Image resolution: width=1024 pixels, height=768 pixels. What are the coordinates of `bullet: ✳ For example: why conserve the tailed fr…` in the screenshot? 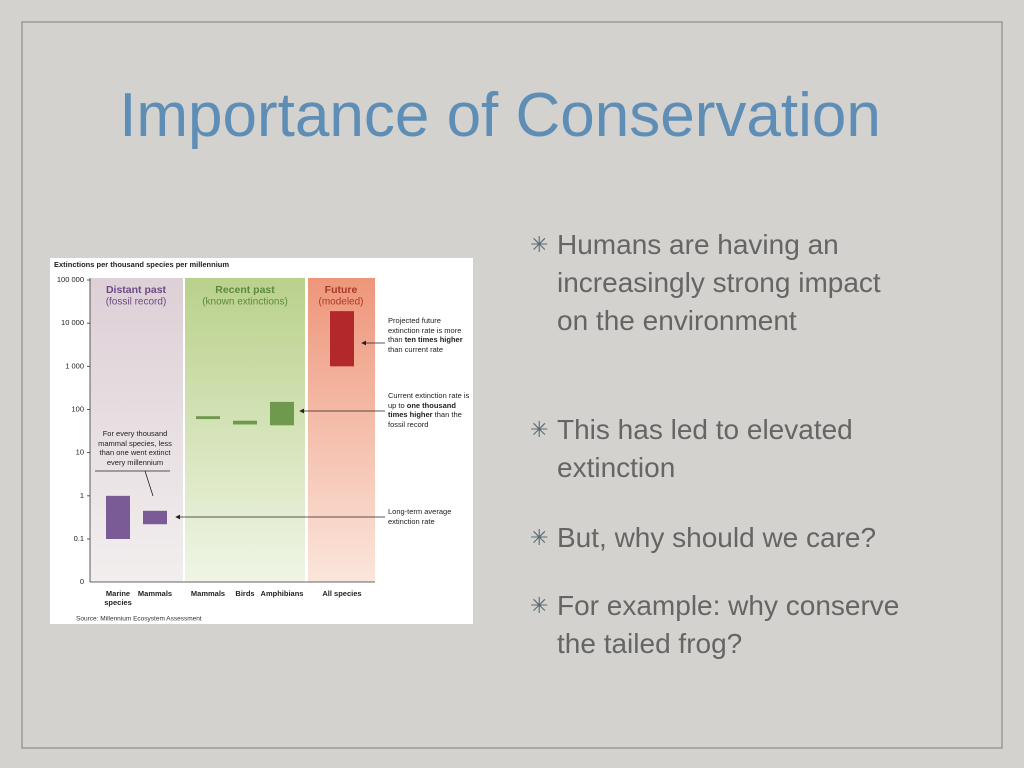 It's located at (730, 625).